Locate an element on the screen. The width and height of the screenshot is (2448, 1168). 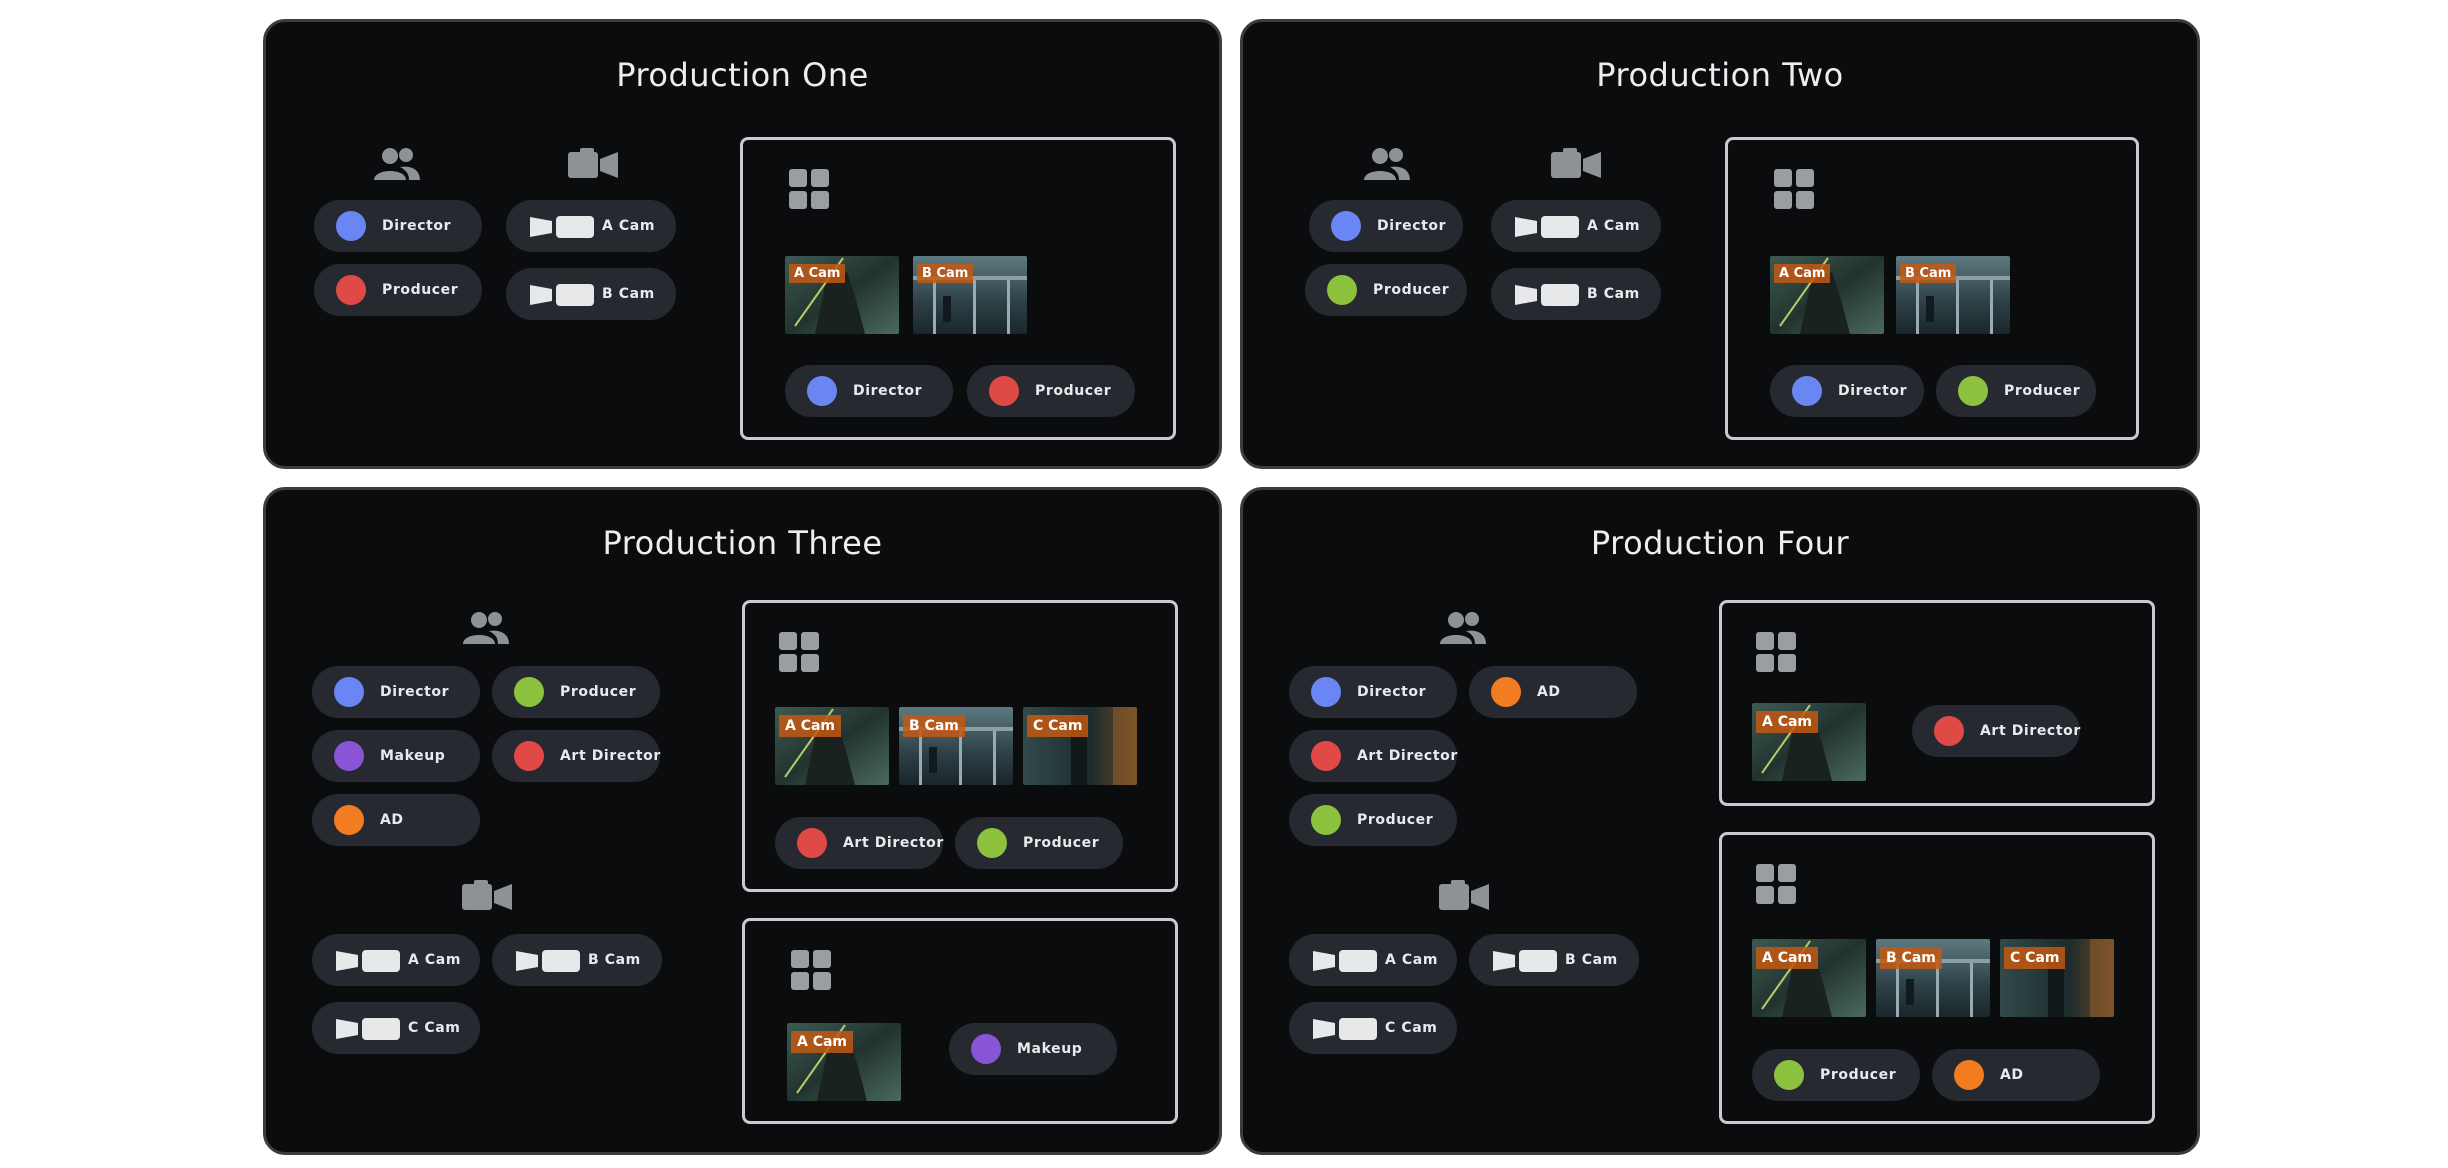
person-label: AD is located at coordinates (1549, 692).